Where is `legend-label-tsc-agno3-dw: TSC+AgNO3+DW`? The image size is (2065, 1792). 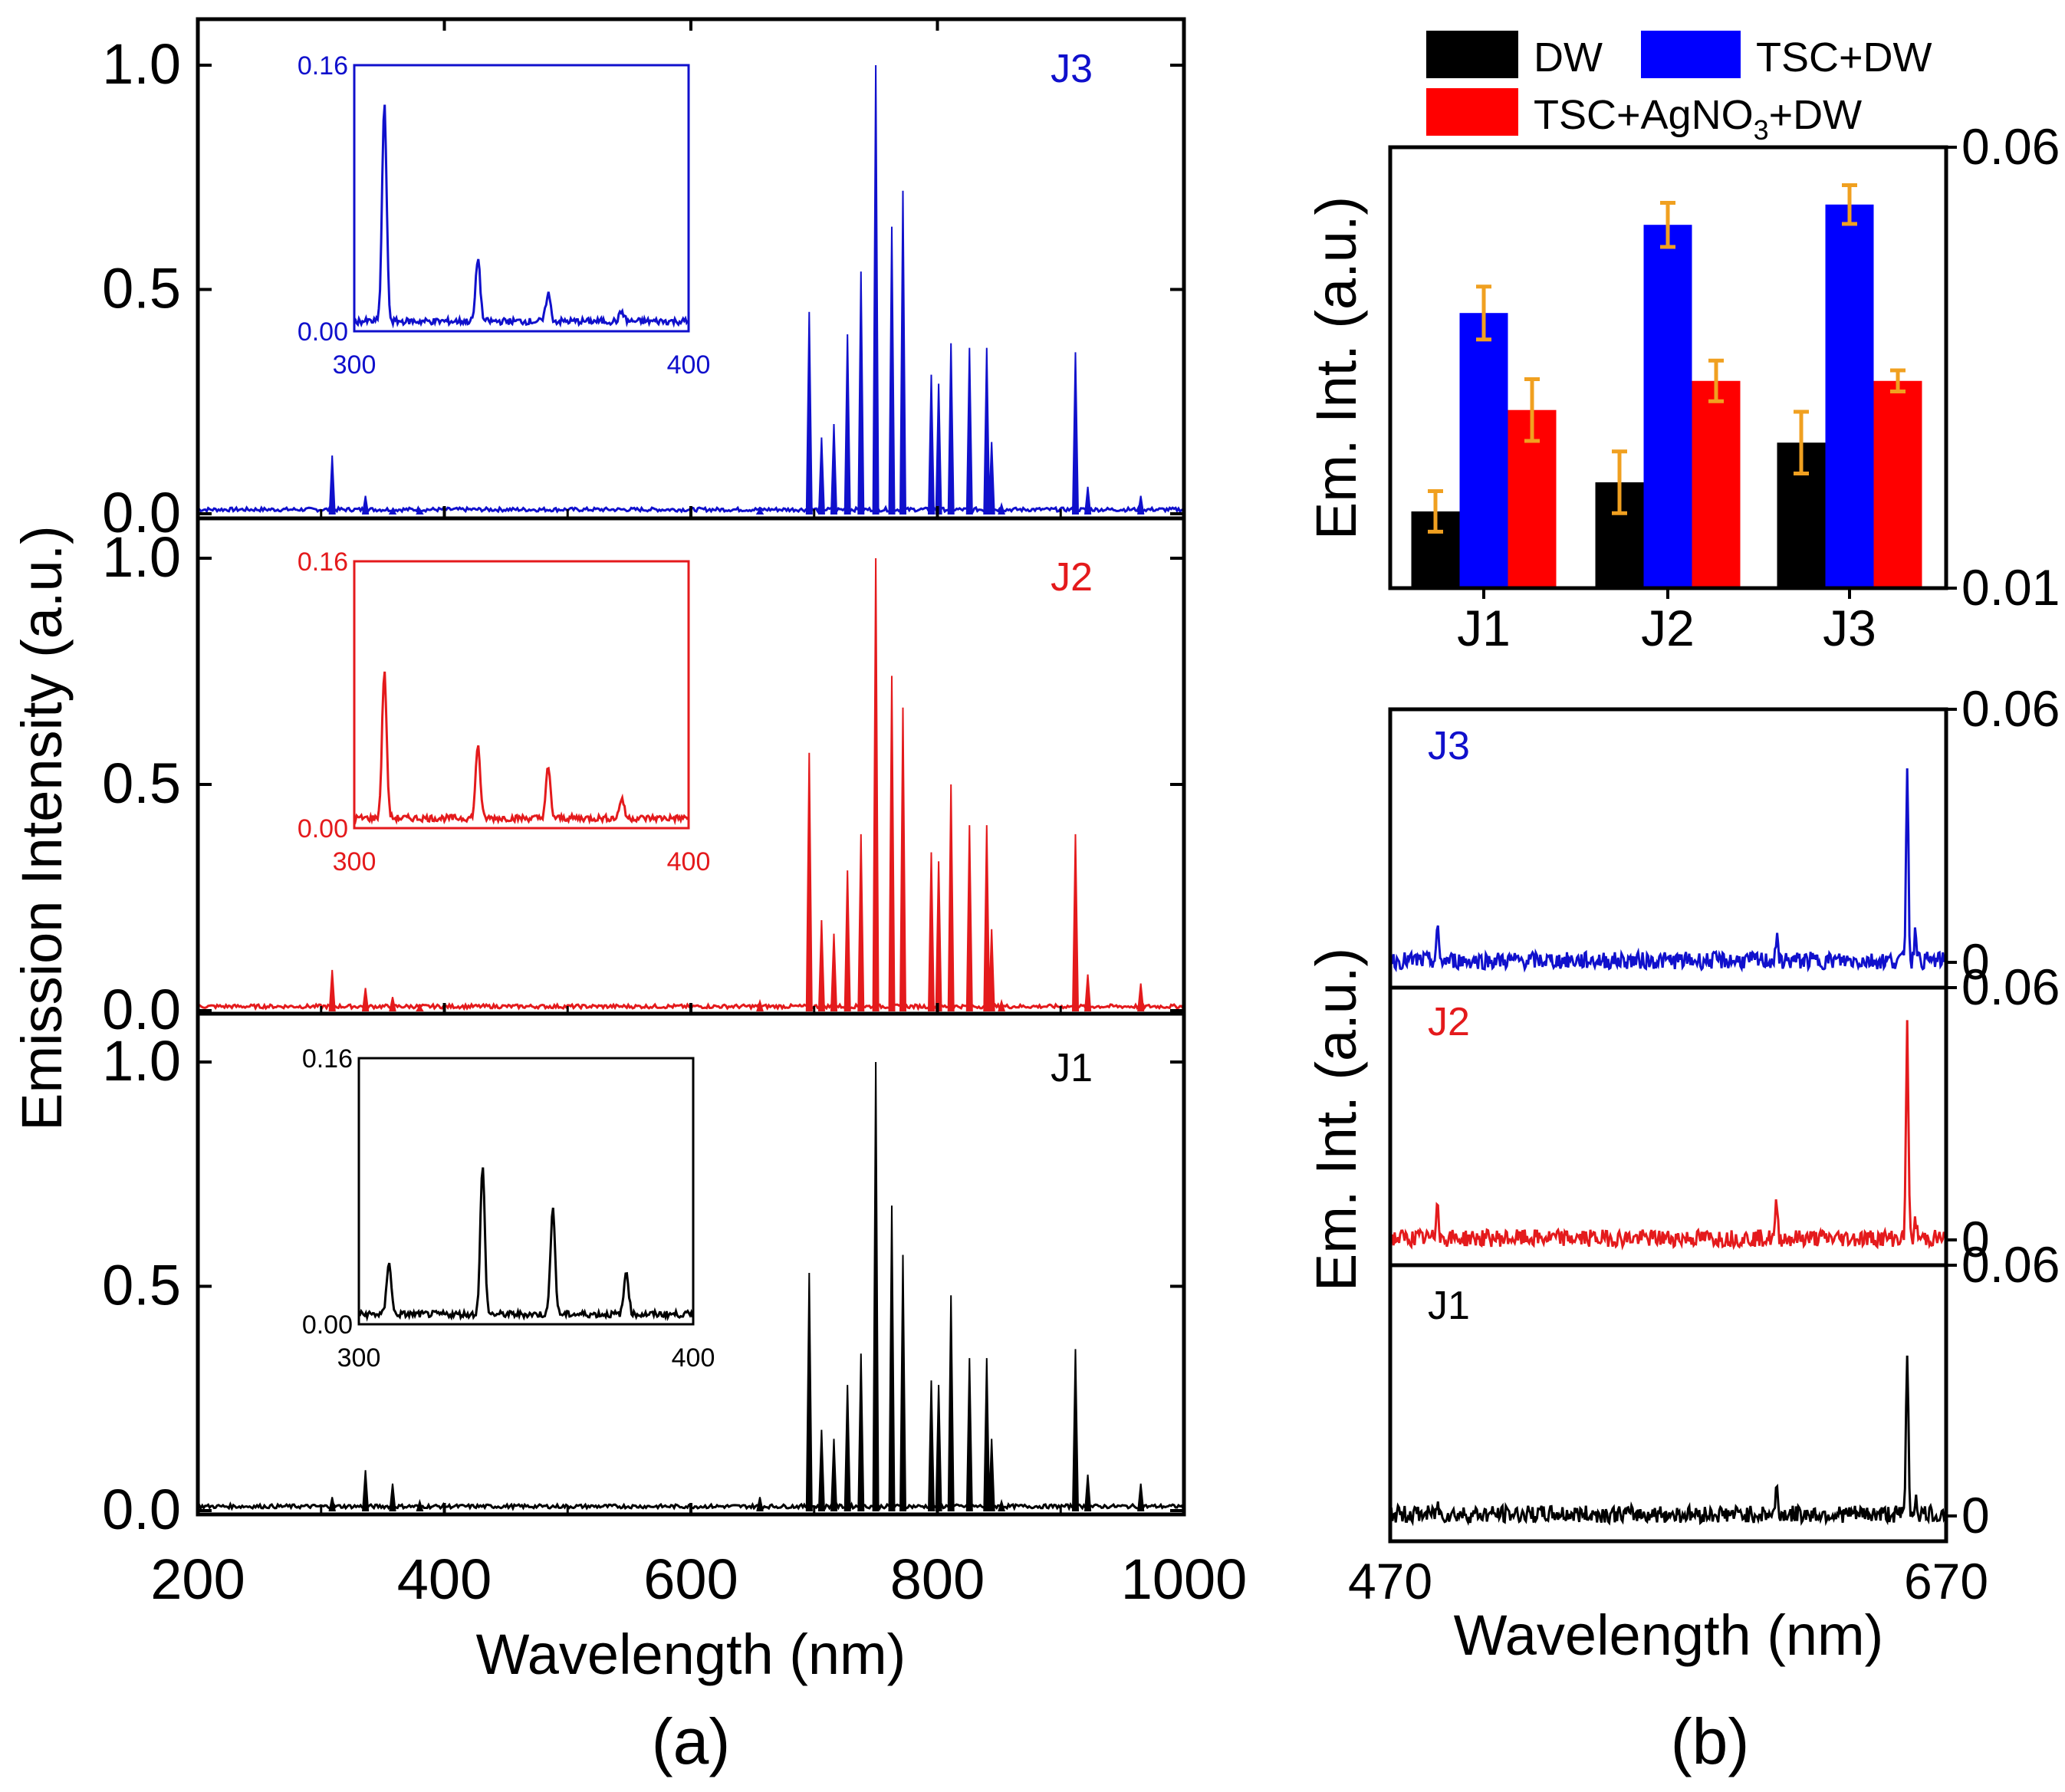 legend-label-tsc-agno3-dw: TSC+AgNO3+DW is located at coordinates (1698, 119).